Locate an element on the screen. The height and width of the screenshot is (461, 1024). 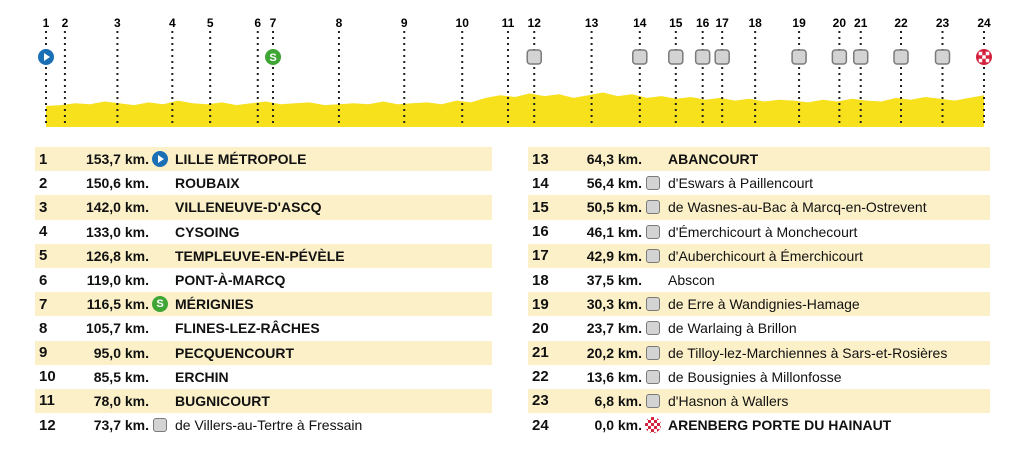
checkpoint-number: 3 is located at coordinates (43, 207).